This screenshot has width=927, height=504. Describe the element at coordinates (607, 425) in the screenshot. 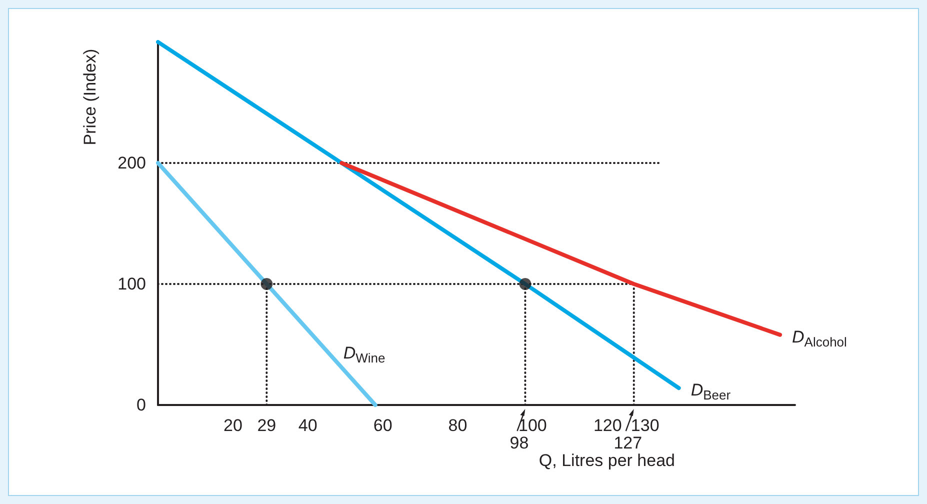

I see `x-tick-label: 120` at that location.